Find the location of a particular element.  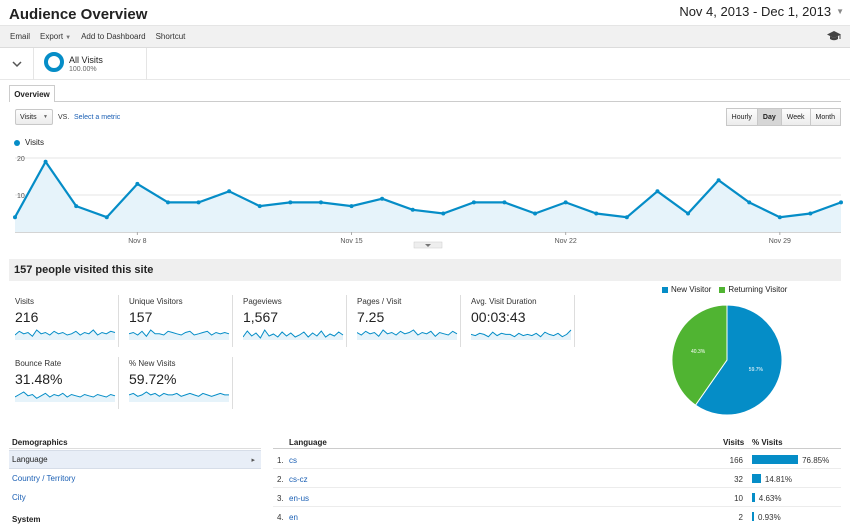

pie-slice-new-visitor is located at coordinates (738, 360).